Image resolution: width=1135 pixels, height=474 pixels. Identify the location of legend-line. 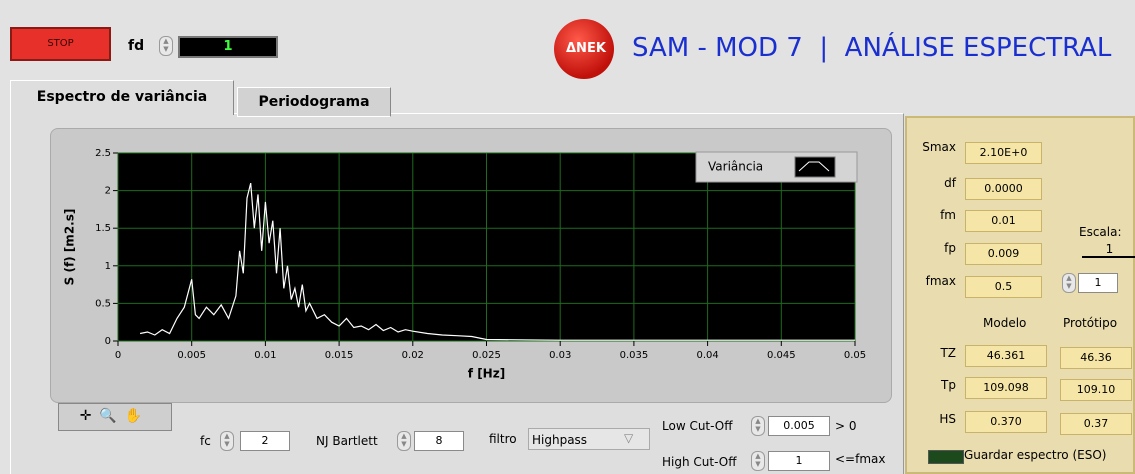
(814, 166).